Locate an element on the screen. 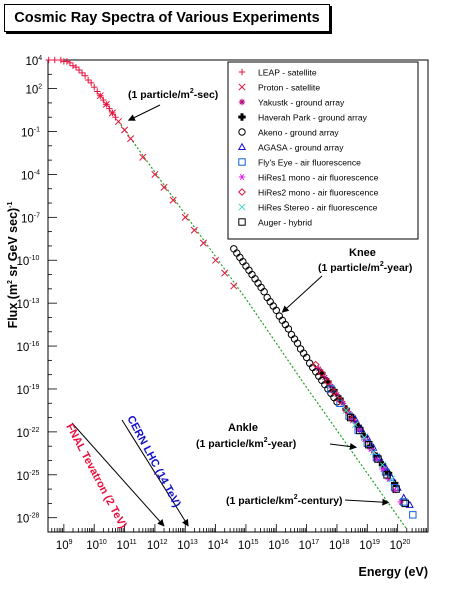 This screenshot has width=470, height=589. legend-label: Haverah Park - ground array is located at coordinates (313, 118).